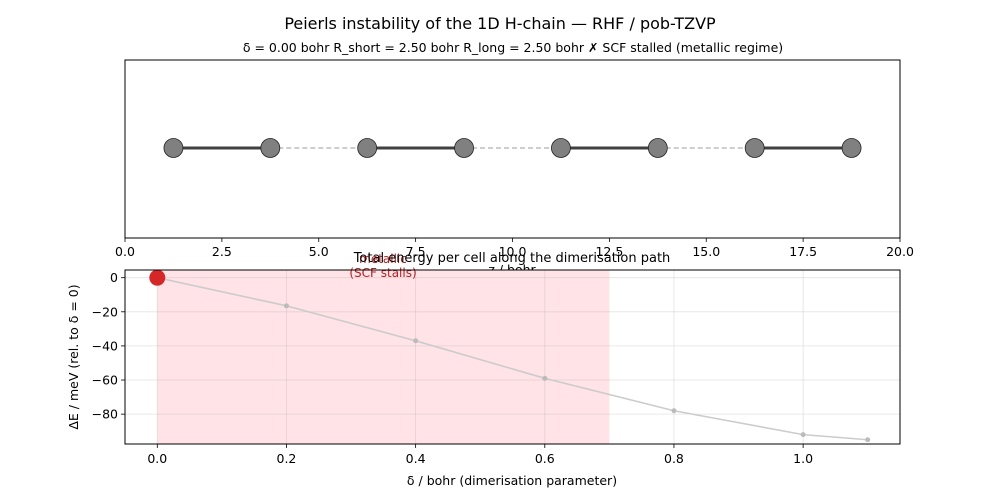  I want to click on energy-y-ticks: 0 −20 −40 −60 −80, so click(108, 346).